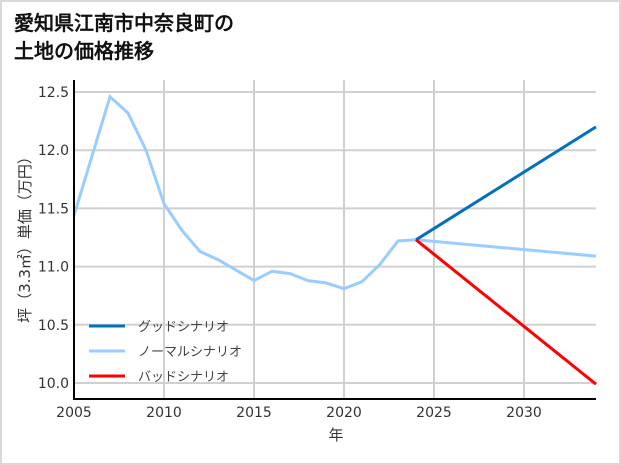 The image size is (621, 465). Describe the element at coordinates (53, 326) in the screenshot. I see `y-tick-label: 10.5` at that location.